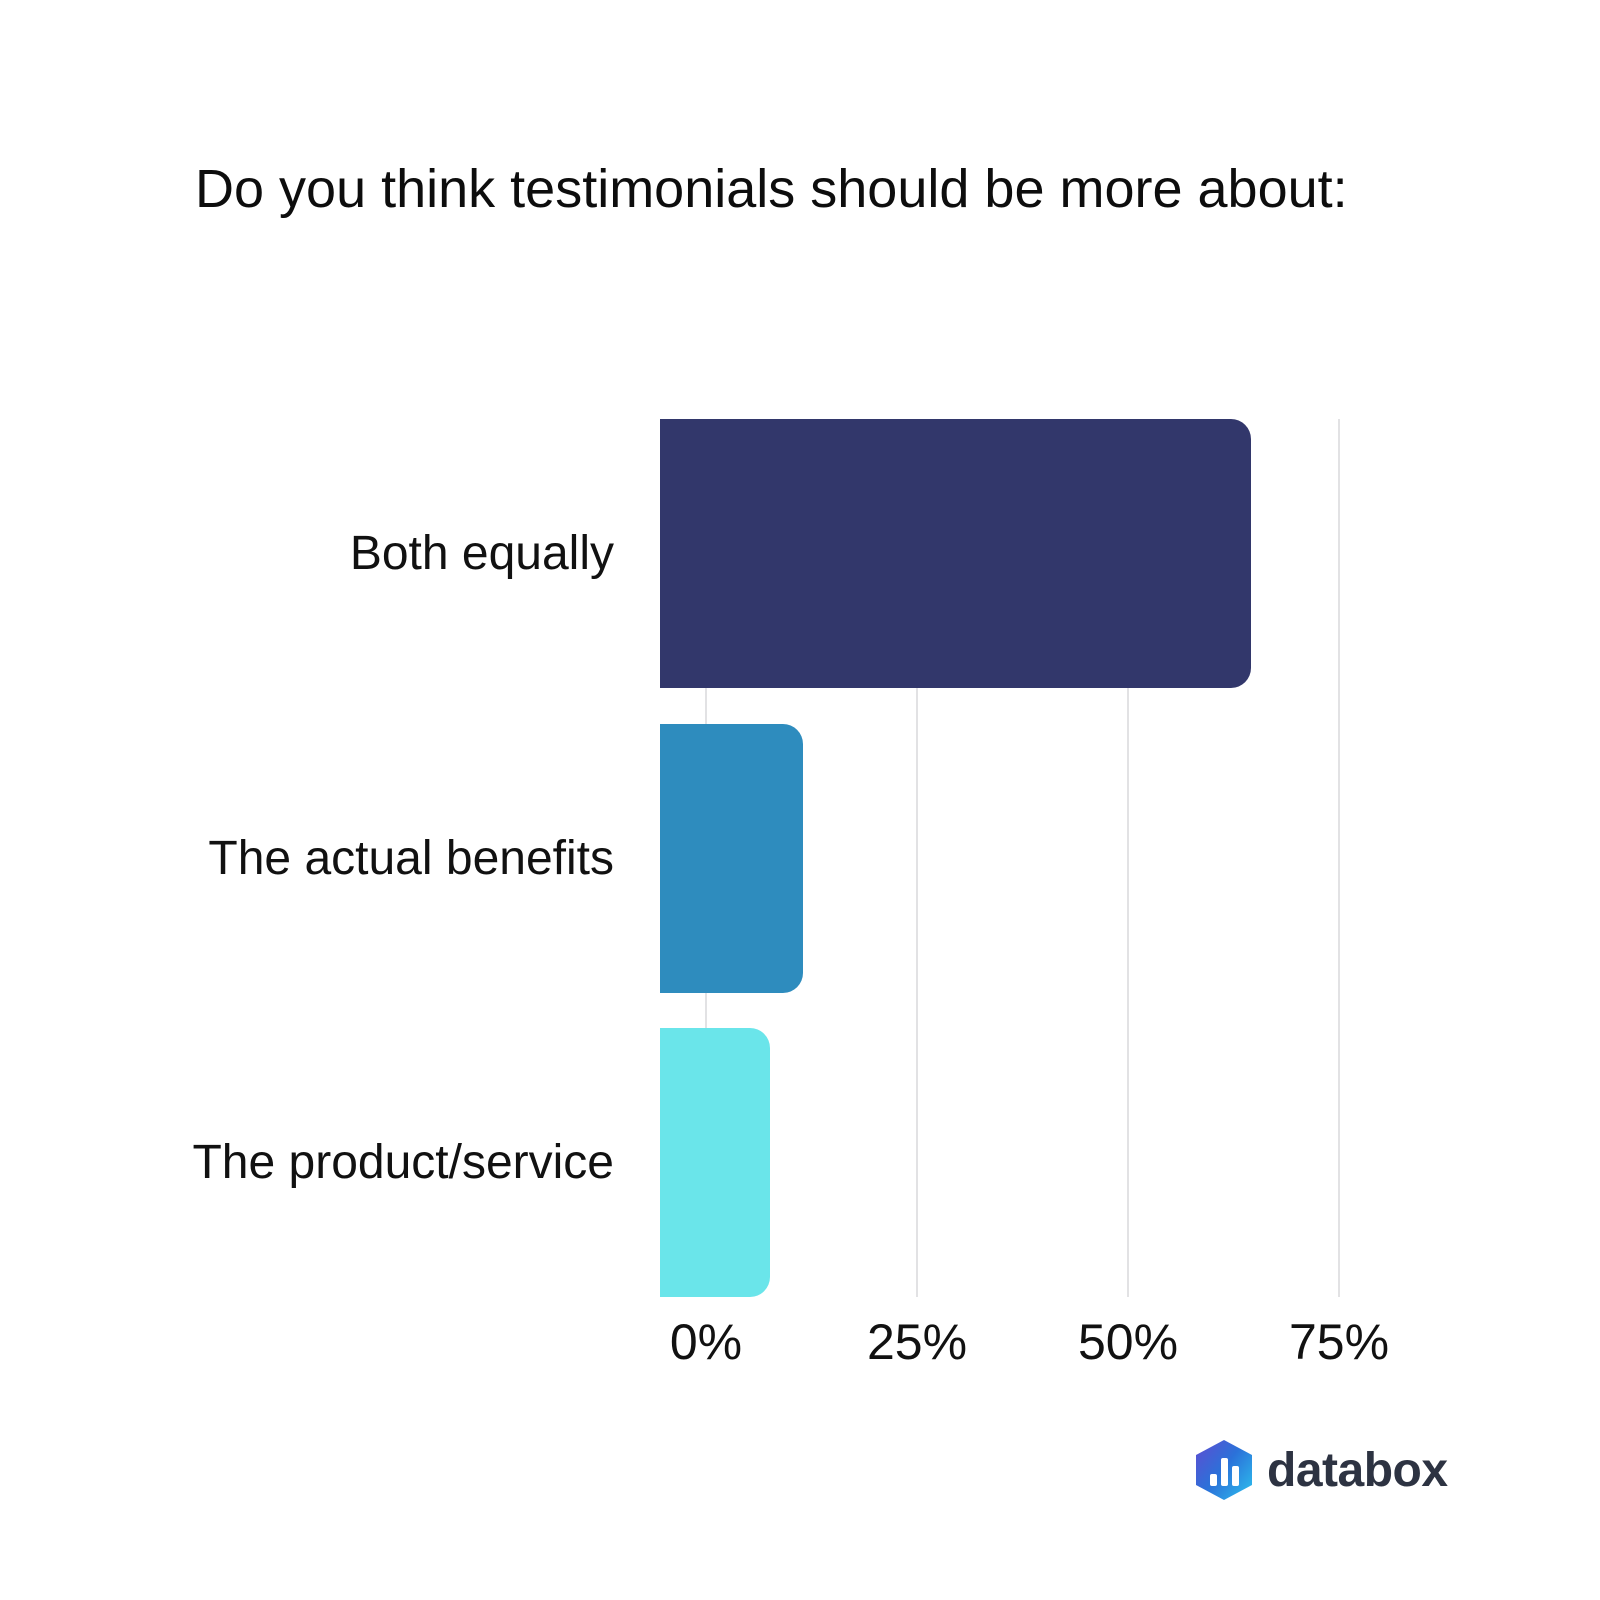  Describe the element at coordinates (917, 858) in the screenshot. I see `gridline-25%` at that location.